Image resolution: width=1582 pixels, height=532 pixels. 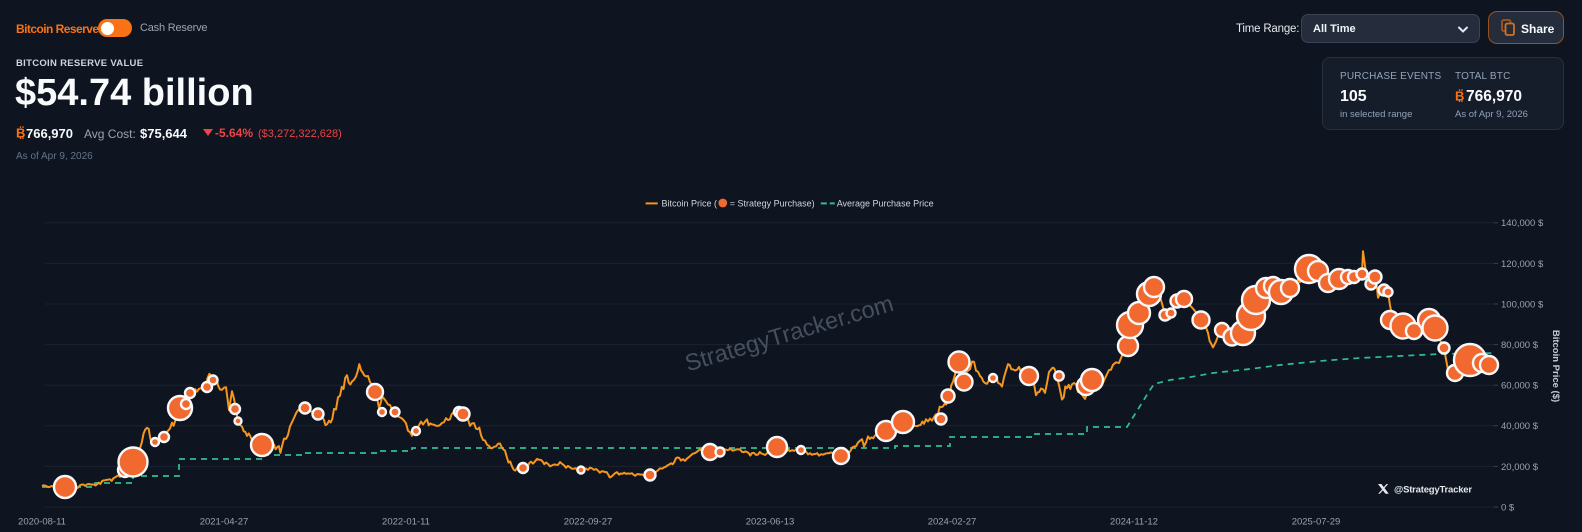 What do you see at coordinates (770, 522) in the screenshot?
I see `svg-text: 2023-06-13` at bounding box center [770, 522].